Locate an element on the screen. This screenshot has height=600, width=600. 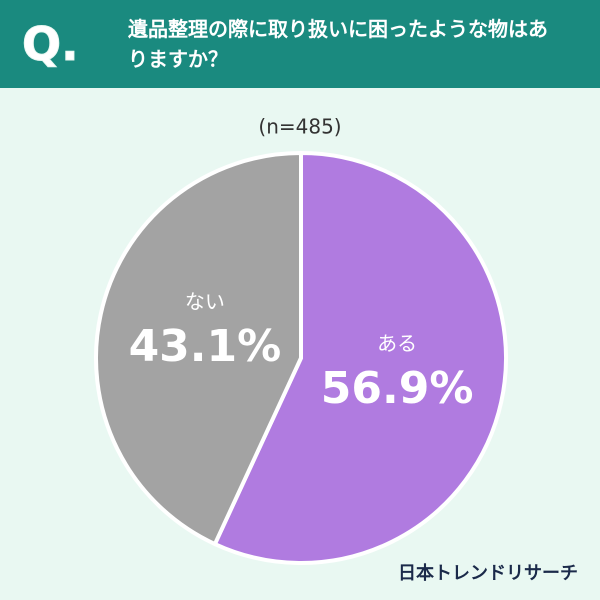
value-label: 56.9% is located at coordinates (397, 388).